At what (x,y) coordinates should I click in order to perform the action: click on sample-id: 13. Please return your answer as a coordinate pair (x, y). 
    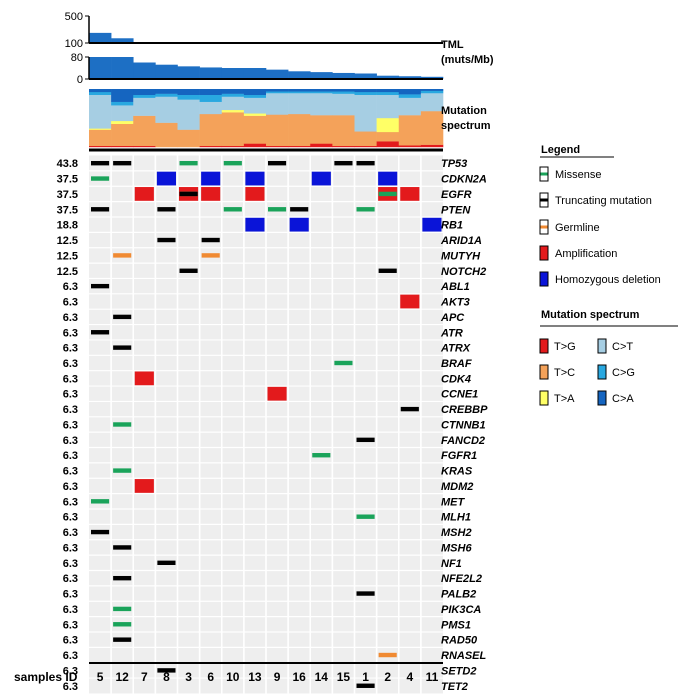
    Looking at the image, I should click on (255, 677).